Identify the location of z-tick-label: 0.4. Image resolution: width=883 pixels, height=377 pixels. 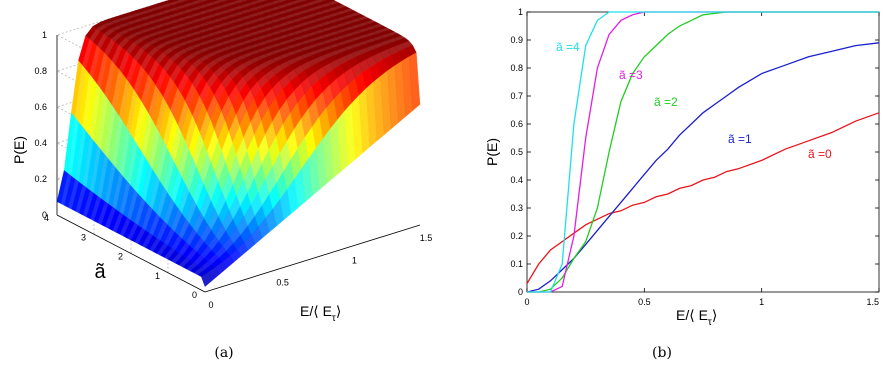
(40, 143).